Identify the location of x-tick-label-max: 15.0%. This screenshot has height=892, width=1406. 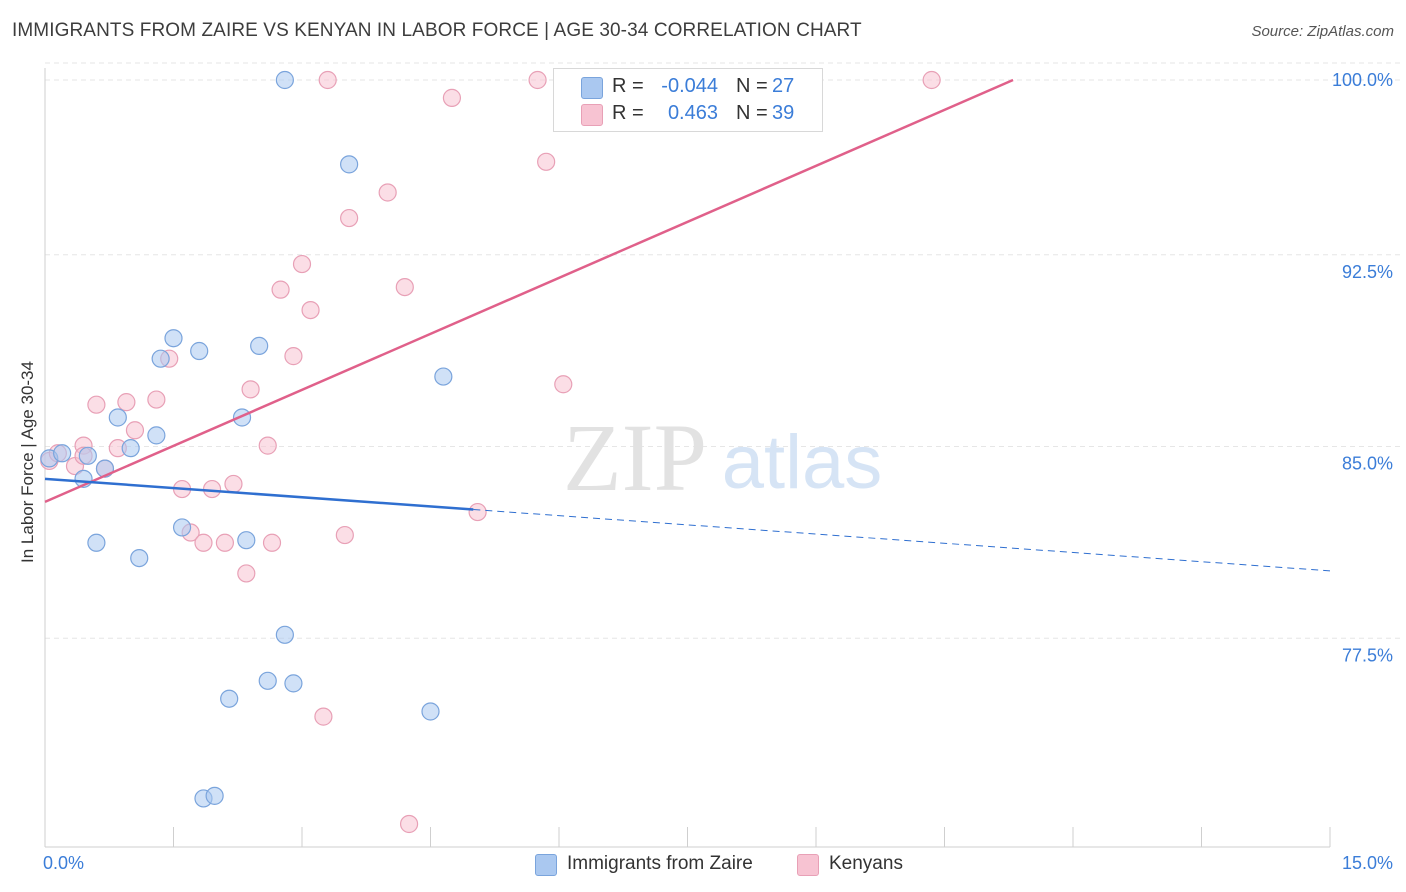
(1367, 863).